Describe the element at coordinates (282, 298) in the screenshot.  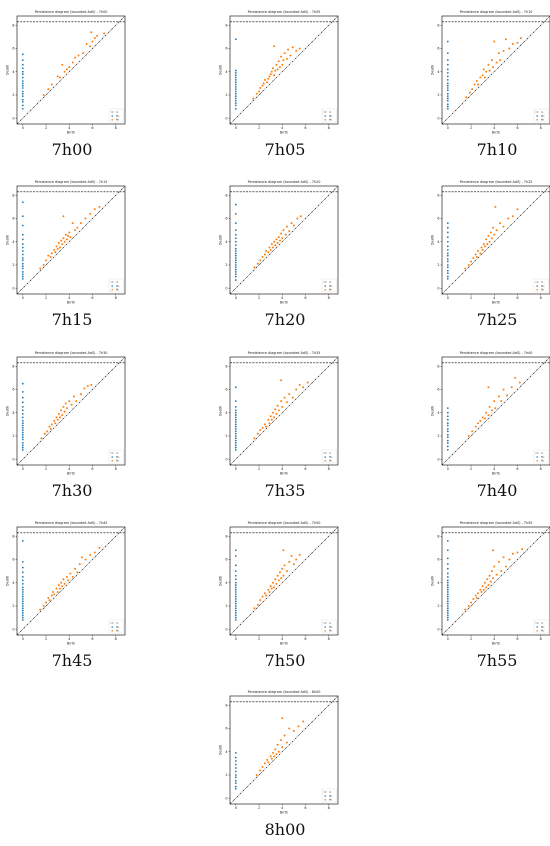
I see `x-tick-label: 4` at that location.